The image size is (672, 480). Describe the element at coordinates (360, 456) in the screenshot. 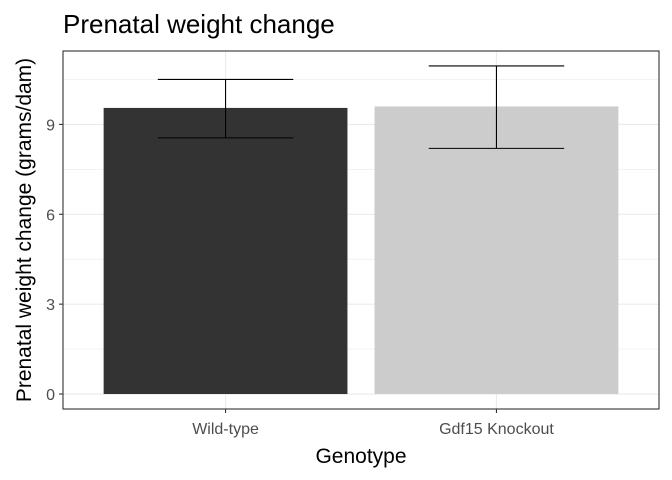

I see `x-axis-title: Genotype` at that location.